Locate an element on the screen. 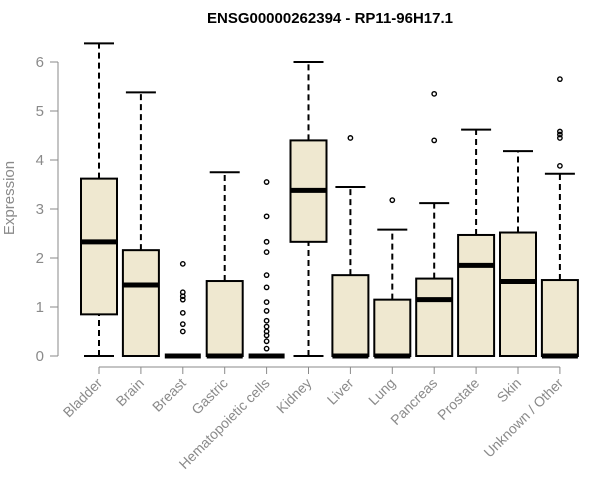 The width and height of the screenshot is (600, 500). x-tick-label-0: Bladder is located at coordinates (83, 398).